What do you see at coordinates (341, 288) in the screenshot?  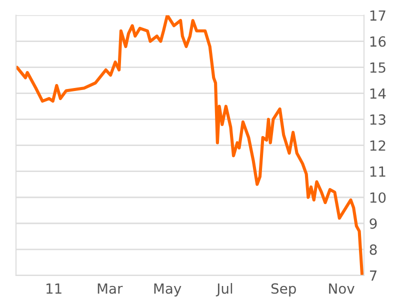 I see `x-tick-label: Nov` at bounding box center [341, 288].